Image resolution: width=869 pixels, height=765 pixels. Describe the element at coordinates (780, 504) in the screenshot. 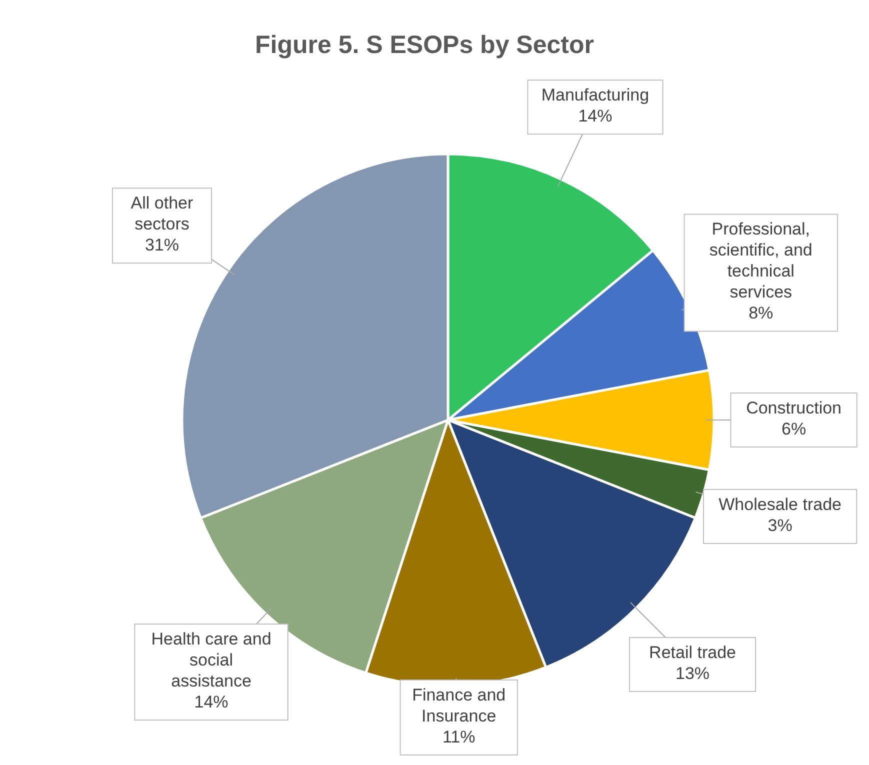

I see `slice-label: Wholesale trade` at that location.